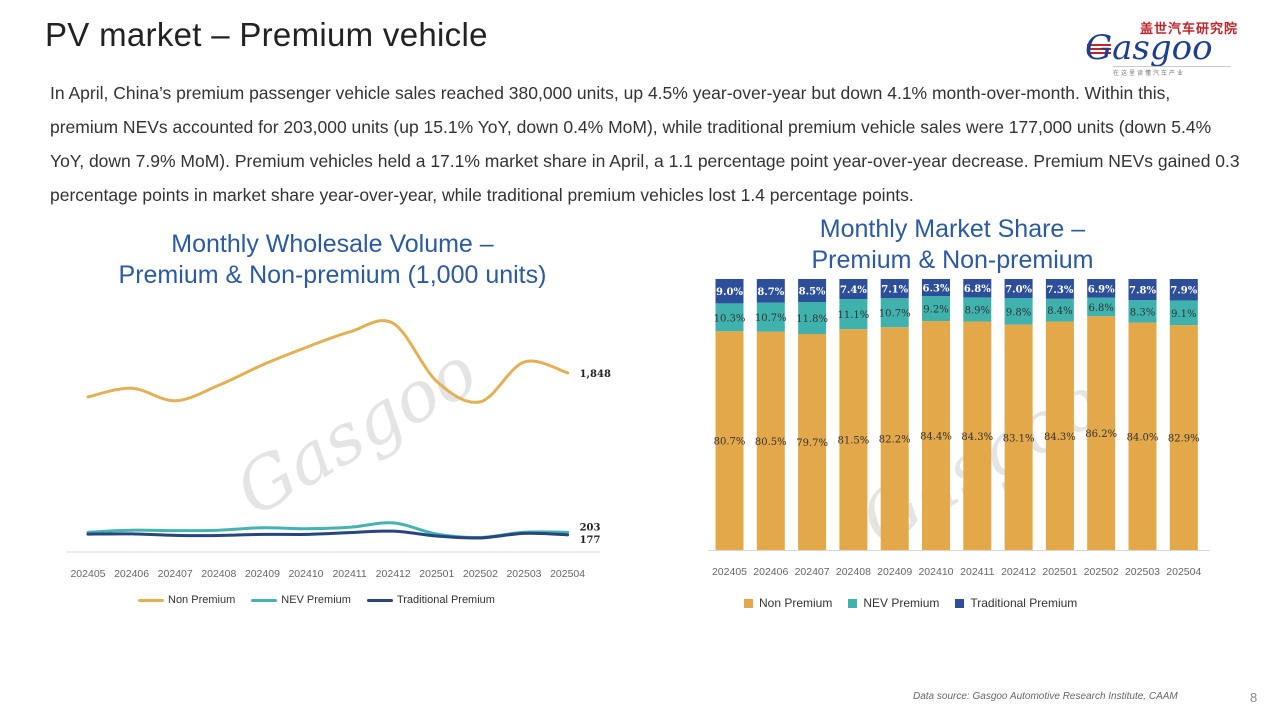 Image resolution: width=1280 pixels, height=720 pixels. Describe the element at coordinates (305, 574) in the screenshot. I see `line-x-tick-label: 202410` at that location.